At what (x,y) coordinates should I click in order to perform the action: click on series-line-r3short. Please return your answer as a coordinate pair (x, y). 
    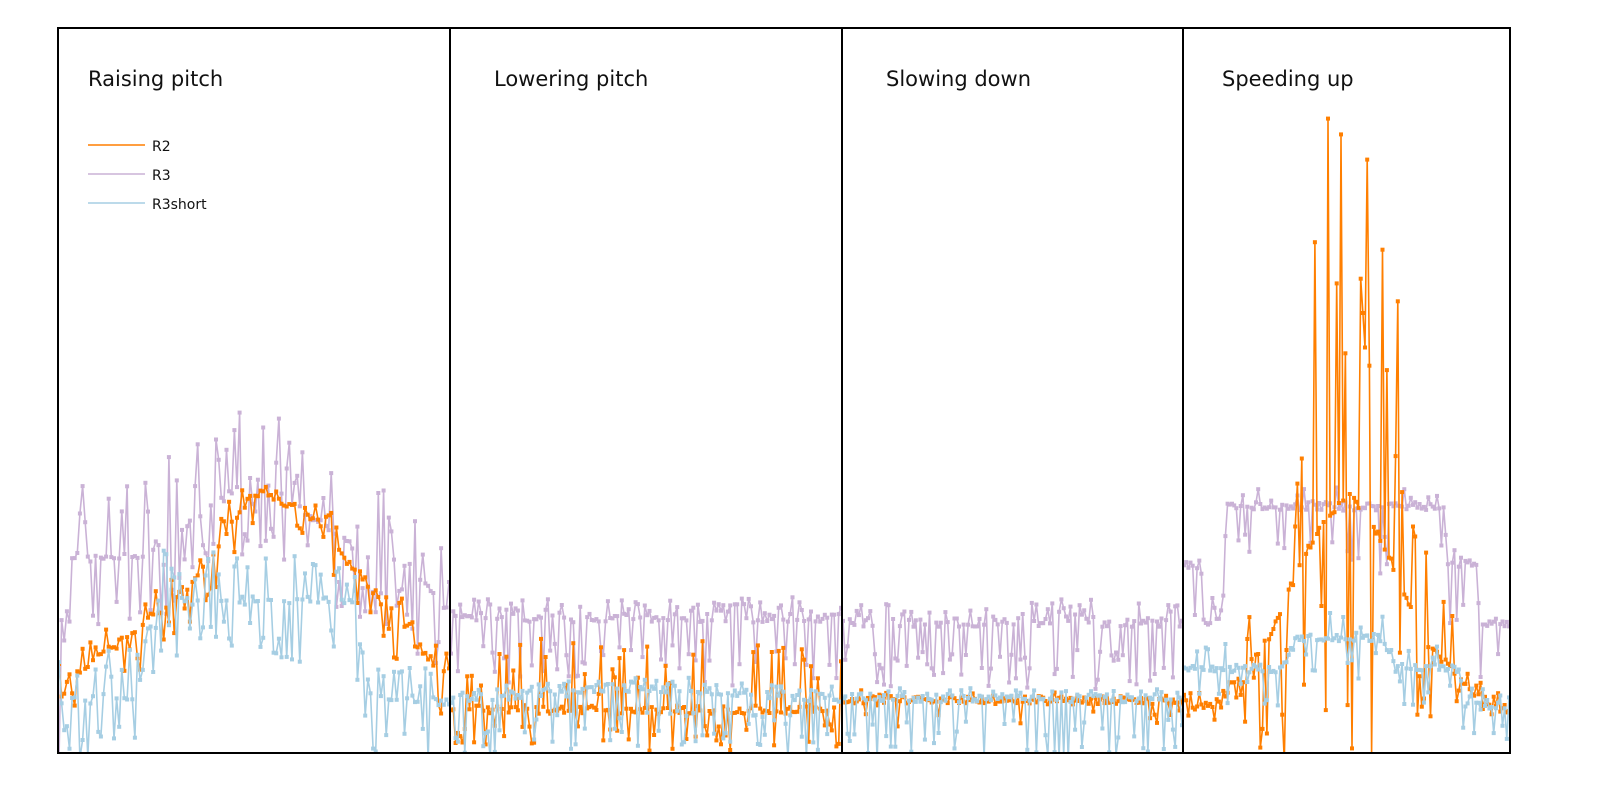
    Looking at the image, I should click on (254, 651).